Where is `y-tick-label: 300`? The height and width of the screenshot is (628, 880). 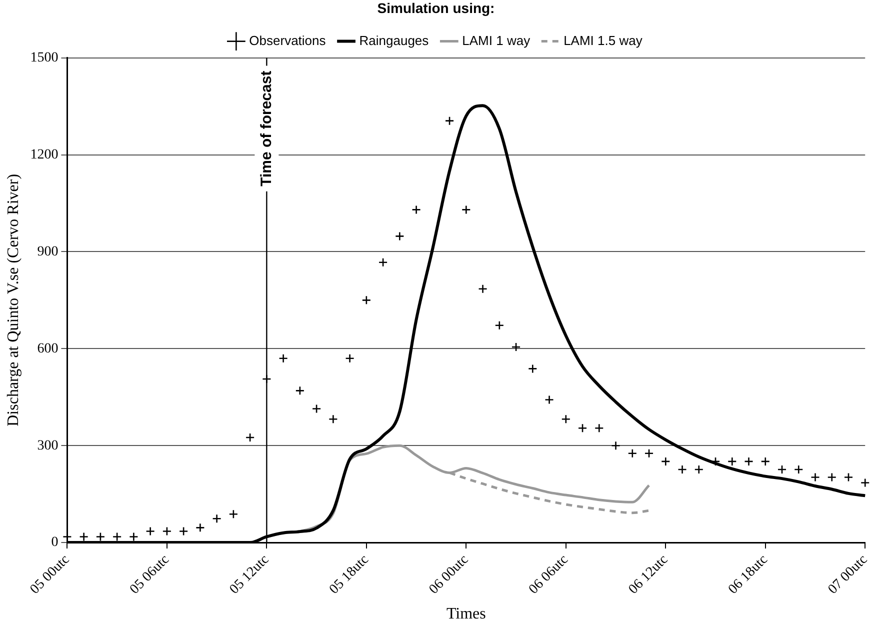 y-tick-label: 300 is located at coordinates (47, 446).